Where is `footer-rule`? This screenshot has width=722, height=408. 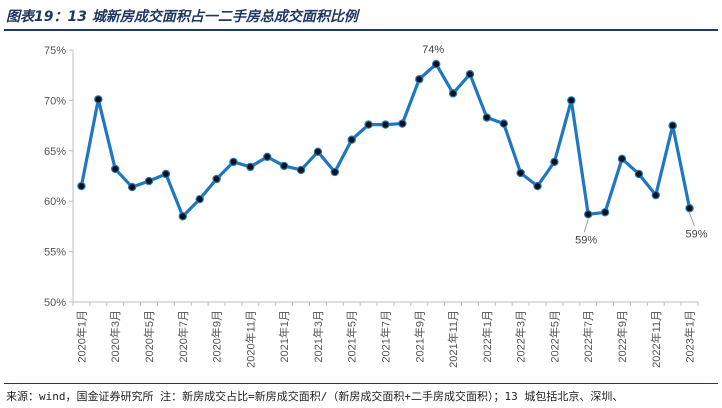 footer-rule is located at coordinates (361, 383).